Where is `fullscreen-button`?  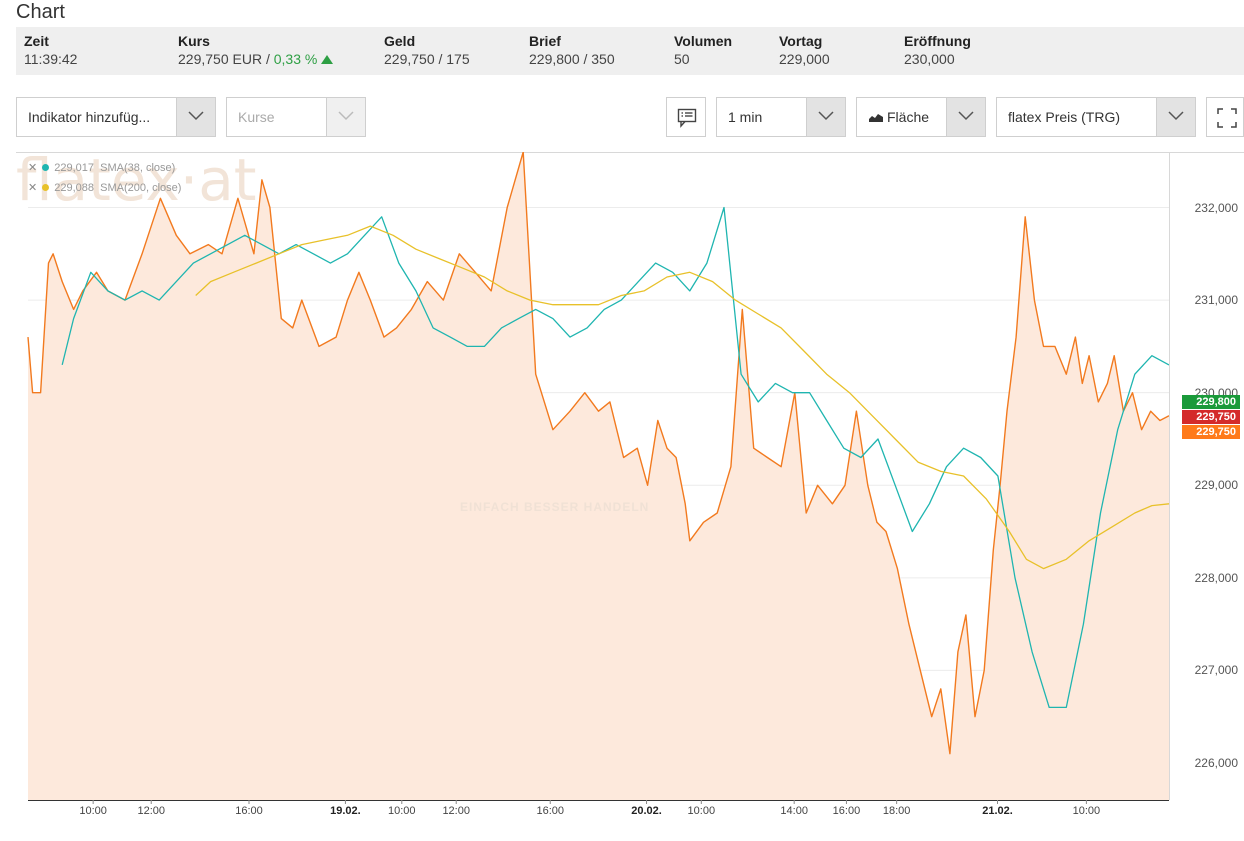 fullscreen-button is located at coordinates (1225, 117).